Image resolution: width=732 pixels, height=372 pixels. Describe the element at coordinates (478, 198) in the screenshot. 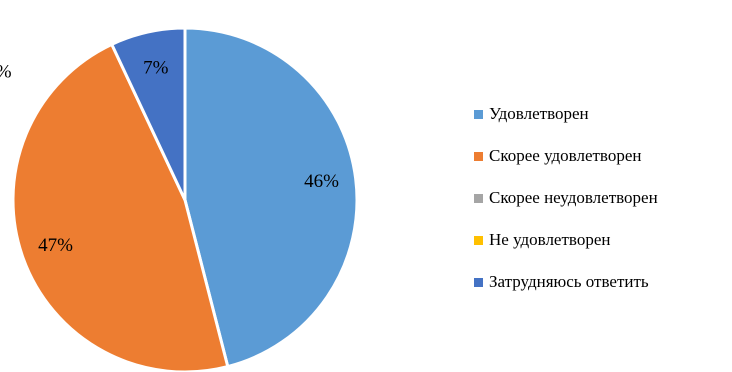

I see `legend-swatch-rather-dissatisfied` at that location.